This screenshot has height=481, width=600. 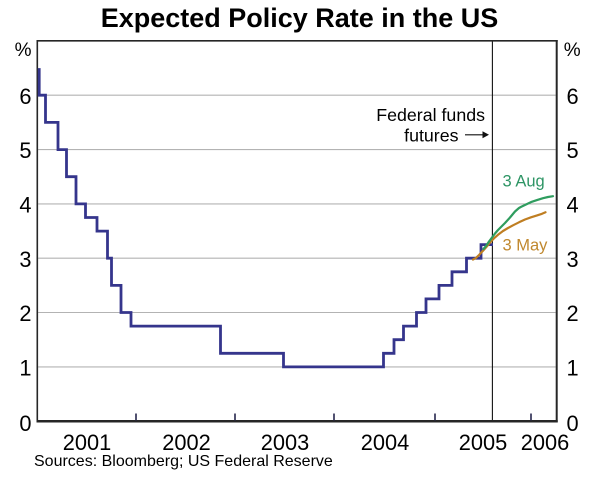 What do you see at coordinates (545, 442) in the screenshot?
I see `svg-text: 2006` at bounding box center [545, 442].